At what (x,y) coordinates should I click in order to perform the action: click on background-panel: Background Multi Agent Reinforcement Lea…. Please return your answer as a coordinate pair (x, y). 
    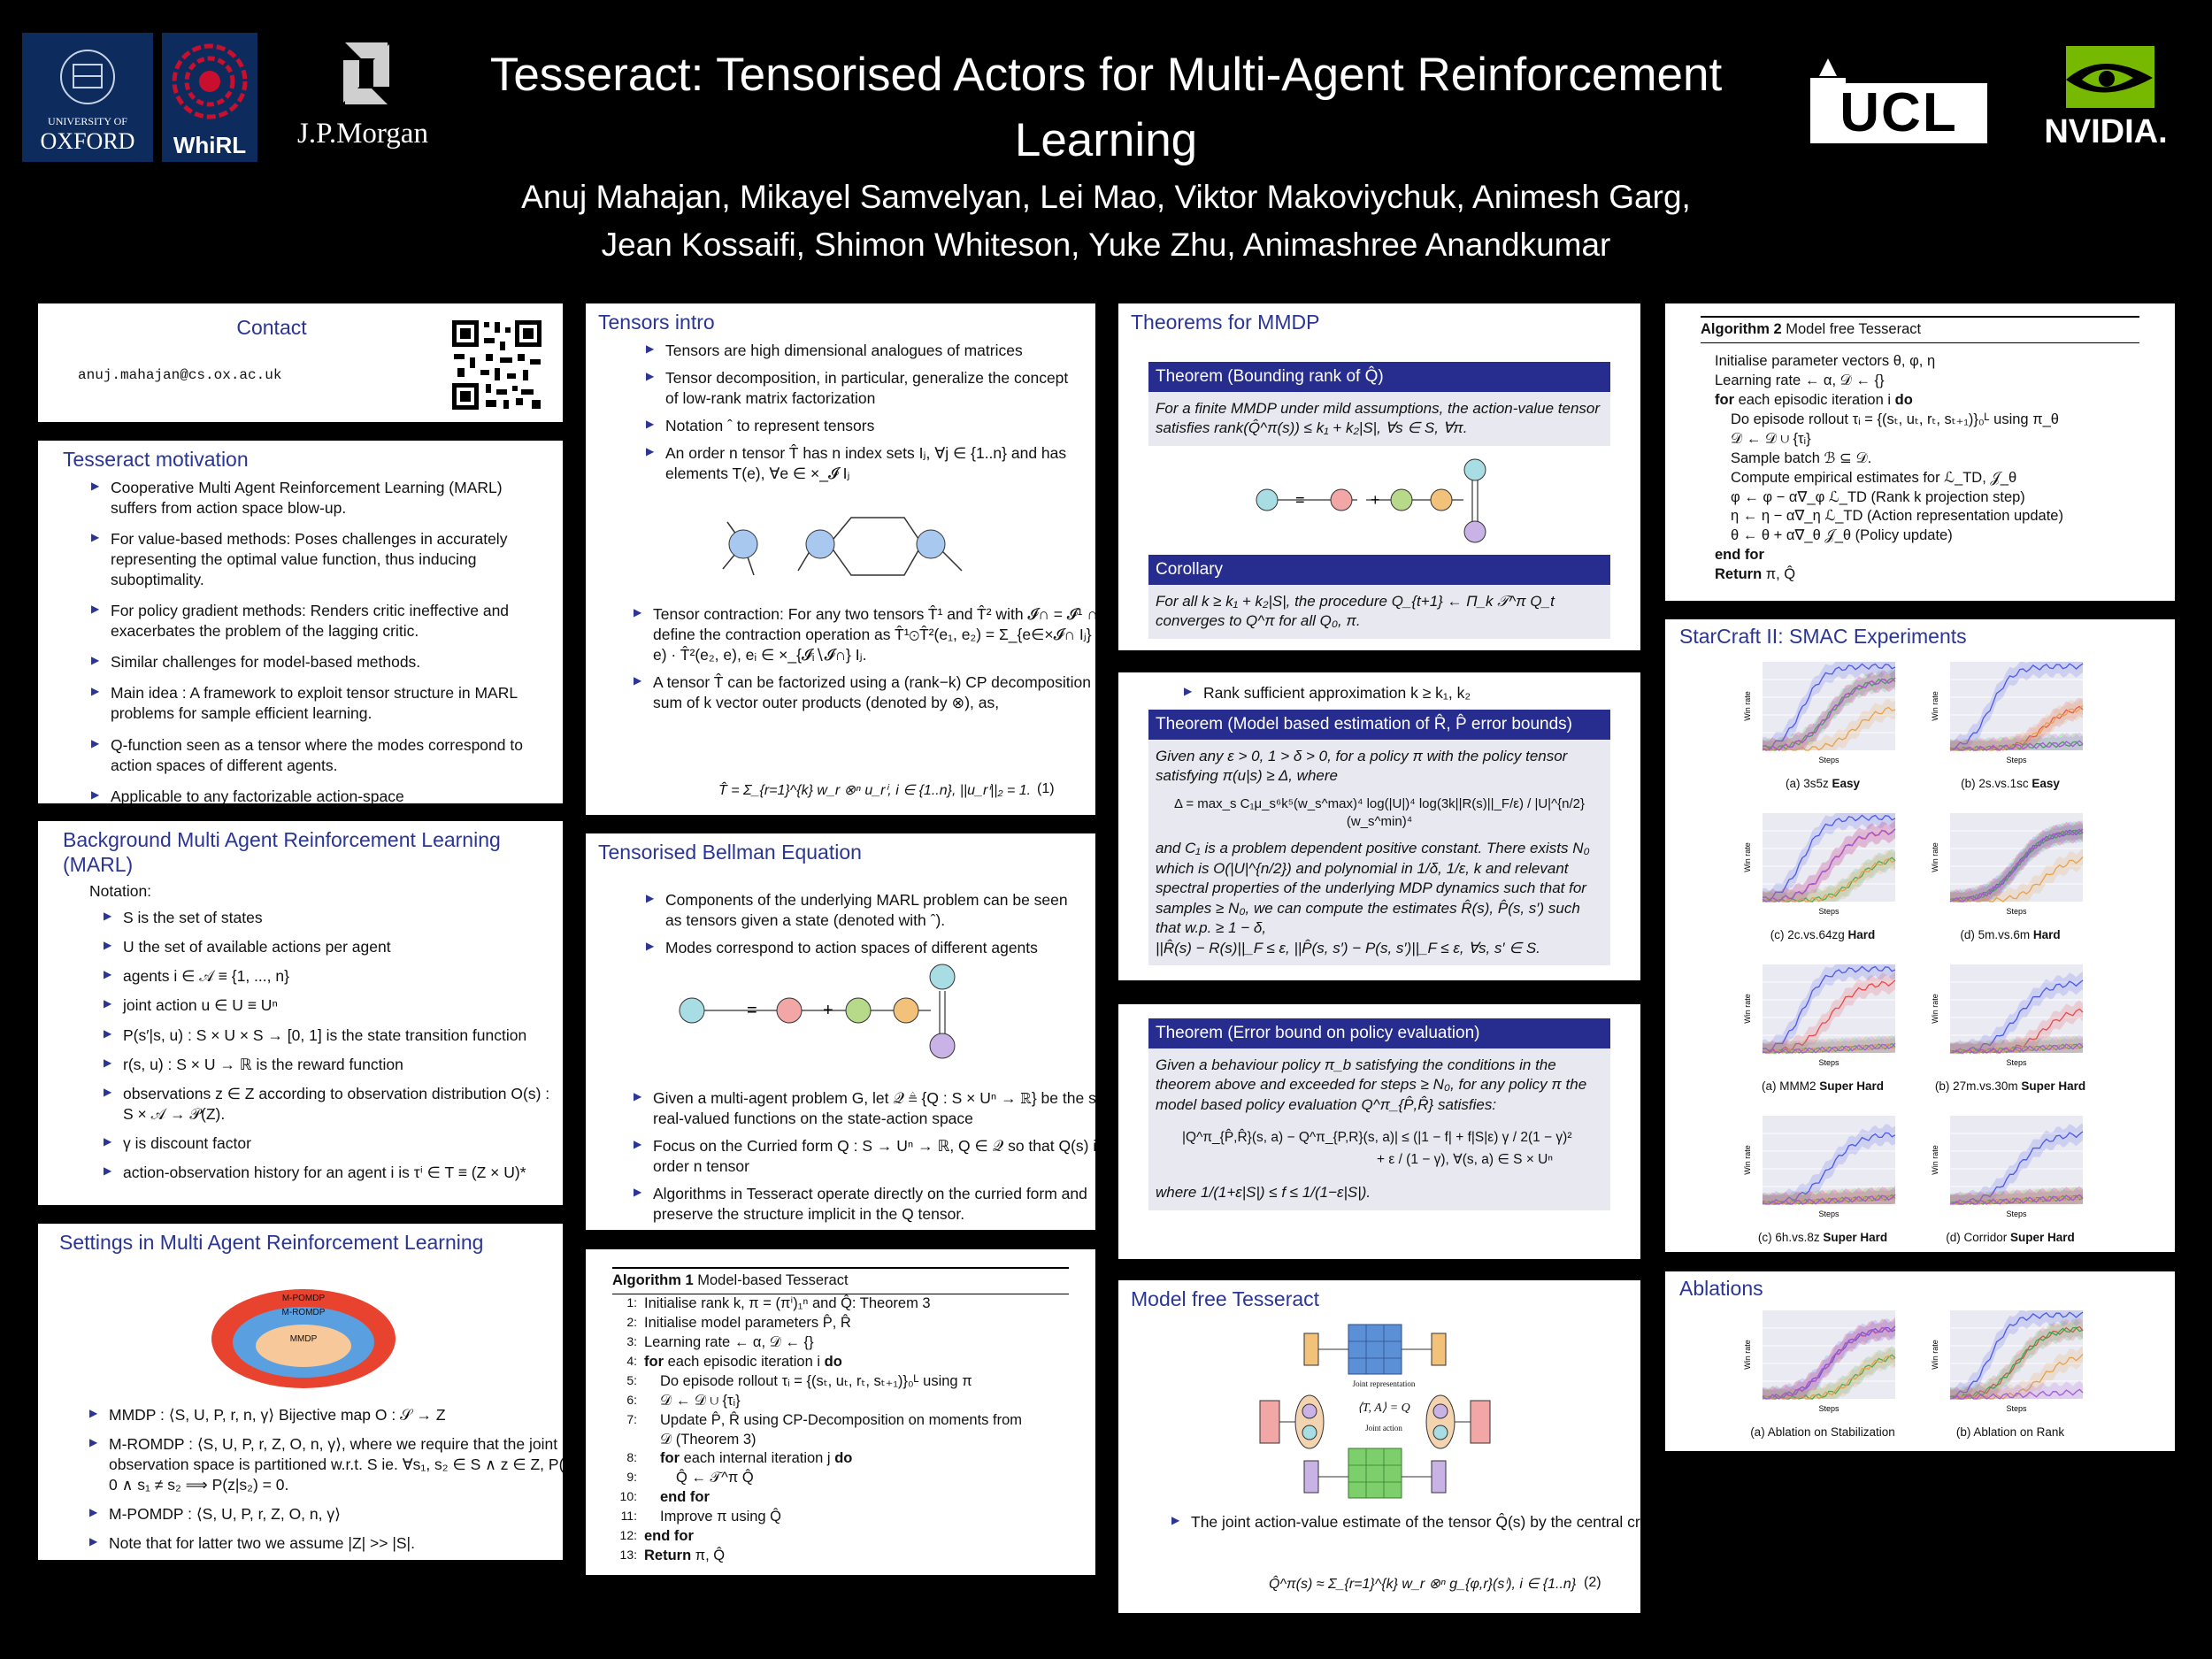
    Looking at the image, I should click on (300, 1013).